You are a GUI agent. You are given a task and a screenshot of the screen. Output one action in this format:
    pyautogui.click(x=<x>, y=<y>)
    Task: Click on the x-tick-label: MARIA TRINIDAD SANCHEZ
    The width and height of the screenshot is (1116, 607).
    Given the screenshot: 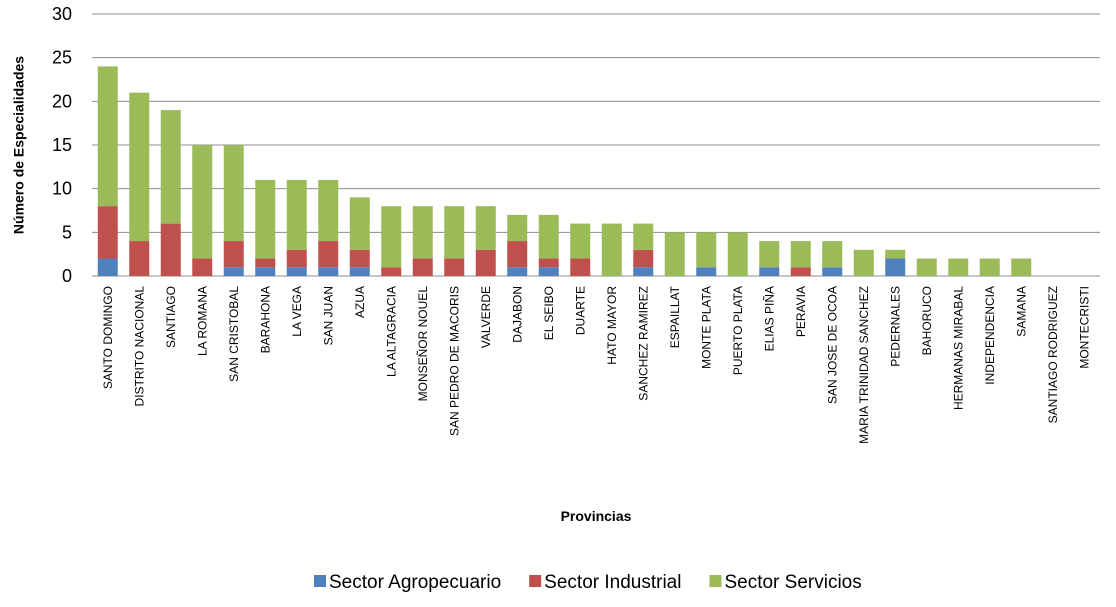 What is the action you would take?
    pyautogui.click(x=864, y=365)
    